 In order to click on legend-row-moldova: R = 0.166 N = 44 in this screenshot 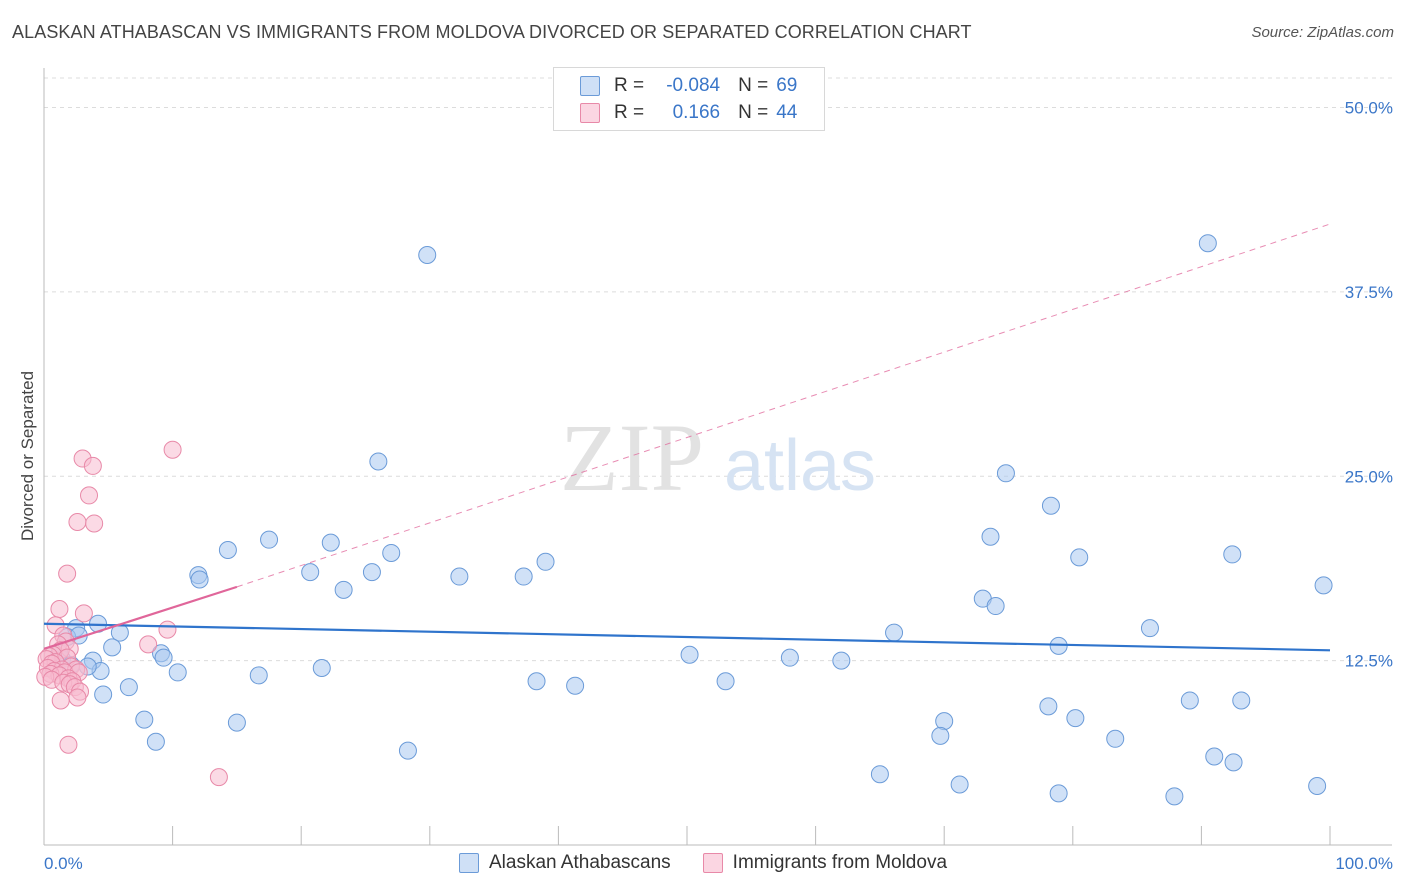, I will do `click(688, 113)`.